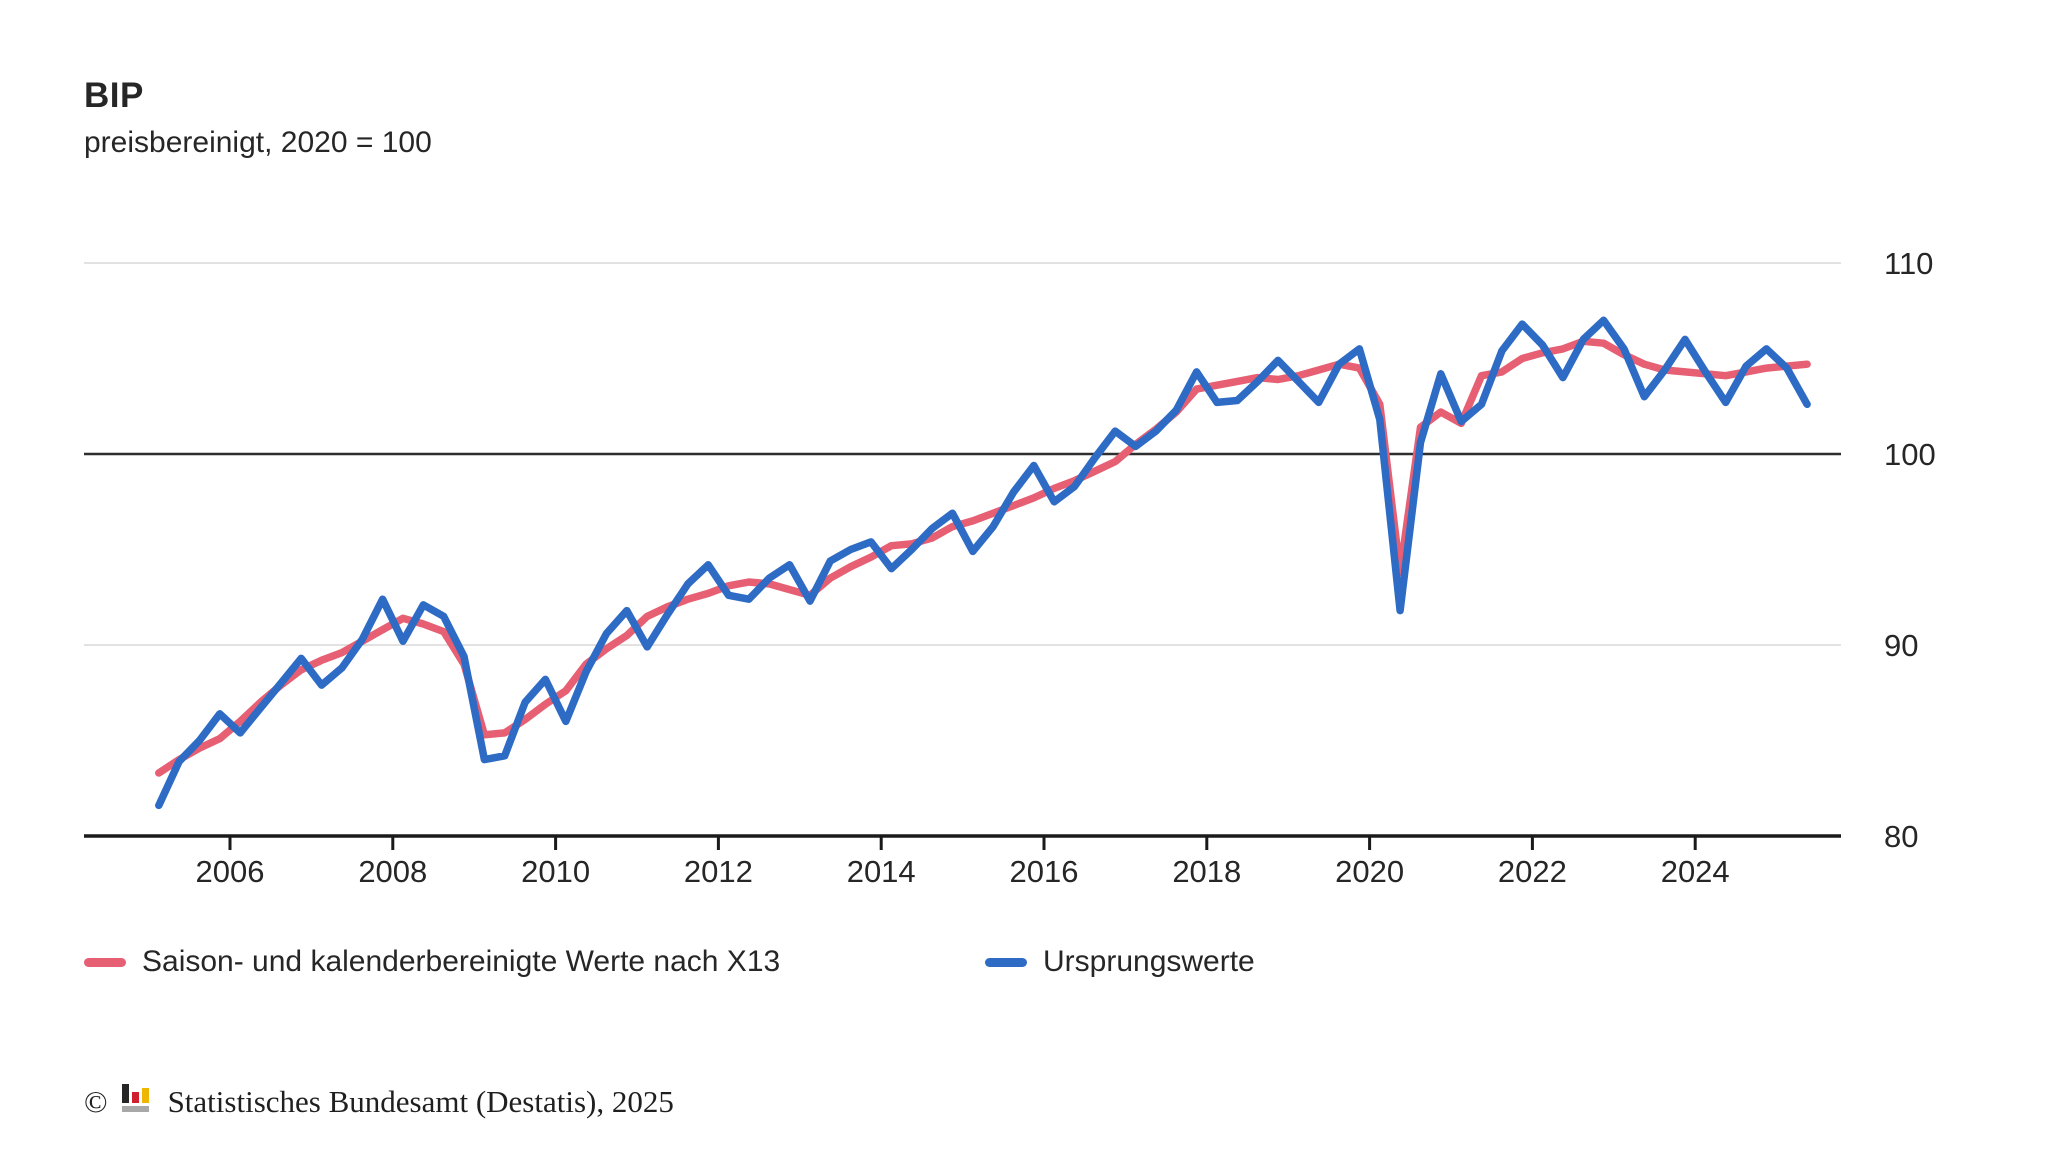 The width and height of the screenshot is (2048, 1152). I want to click on legend-label-original-values: Ursprungswerte, so click(1149, 961).